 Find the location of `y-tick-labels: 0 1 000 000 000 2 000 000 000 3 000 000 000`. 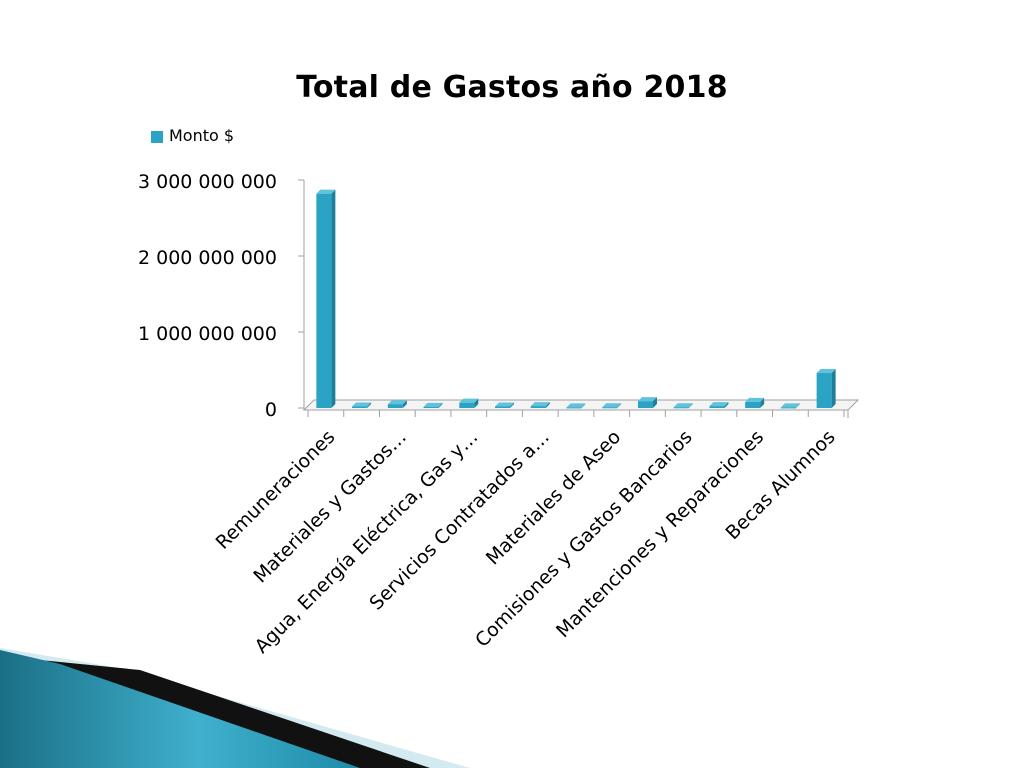

y-tick-labels: 0 1 000 000 000 2 000 000 000 3 000 000 000 is located at coordinates (207, 296).